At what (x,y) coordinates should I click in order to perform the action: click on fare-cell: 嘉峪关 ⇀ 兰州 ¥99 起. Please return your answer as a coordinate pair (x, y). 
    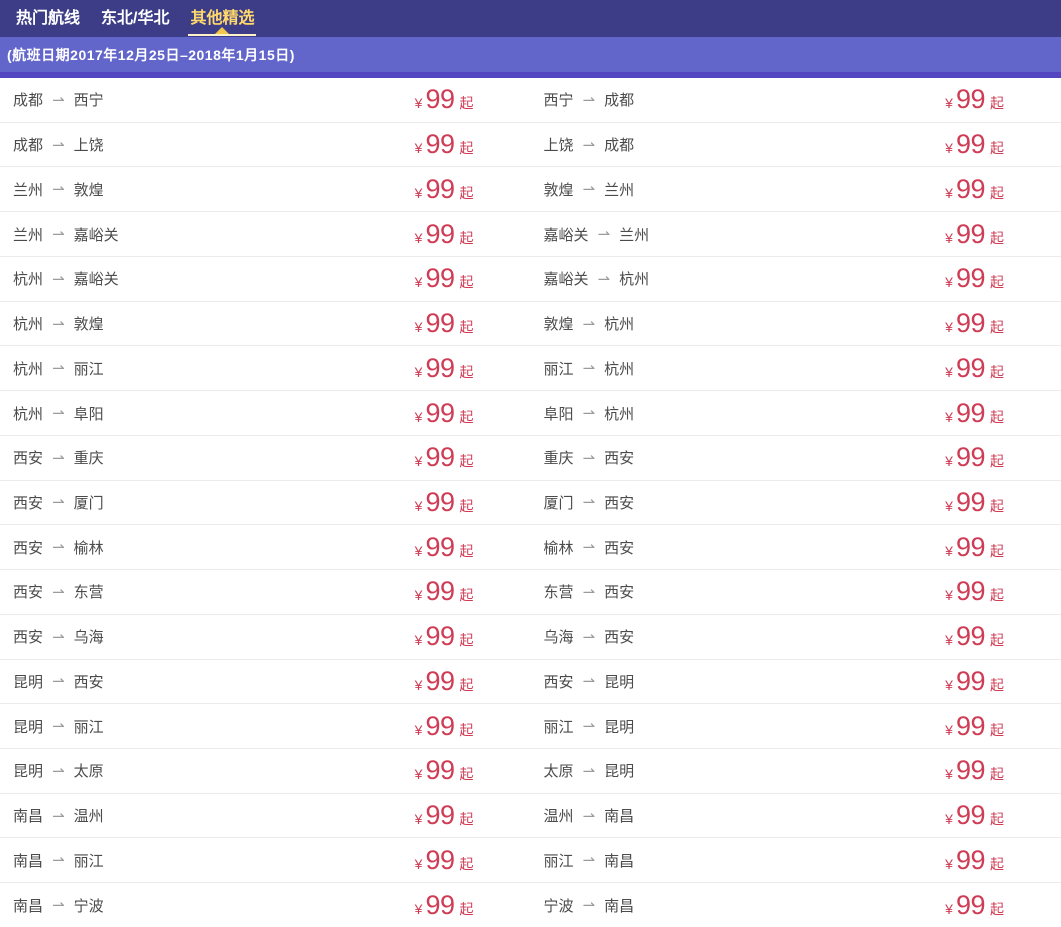
    Looking at the image, I should click on (796, 234).